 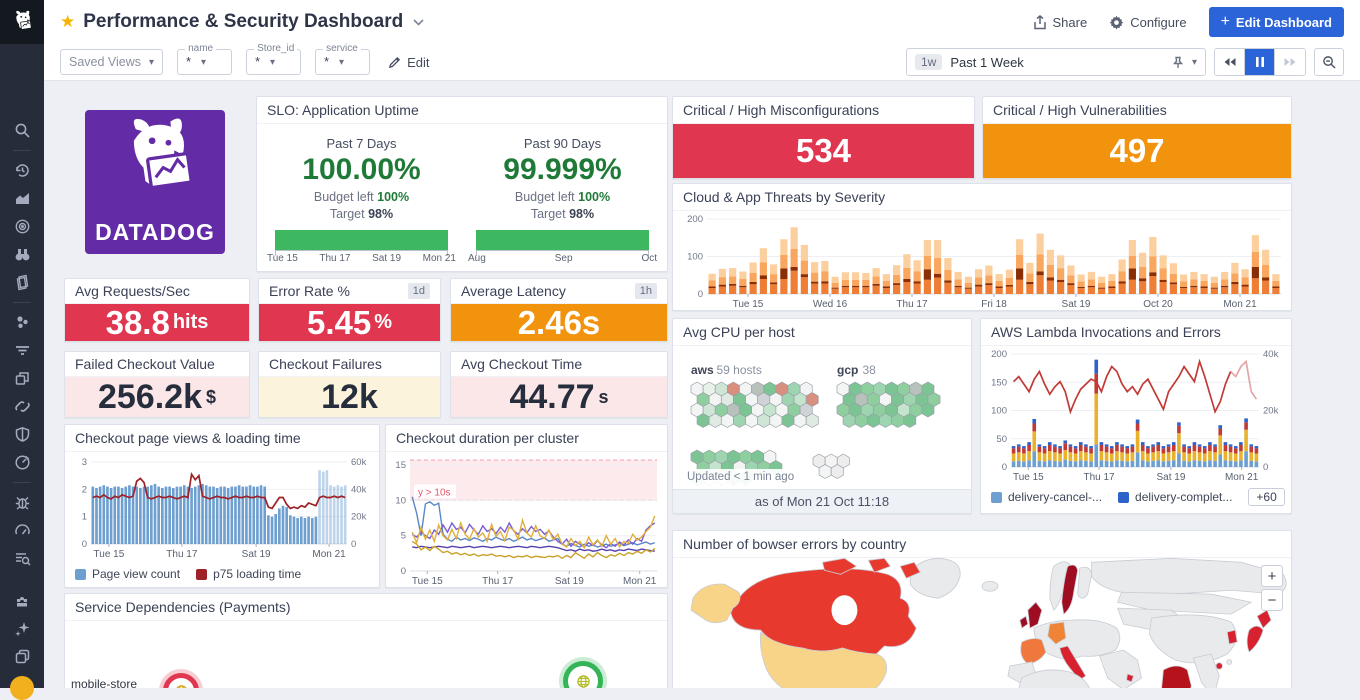 I want to click on watchdog-binoculars-icon, so click(x=22, y=254).